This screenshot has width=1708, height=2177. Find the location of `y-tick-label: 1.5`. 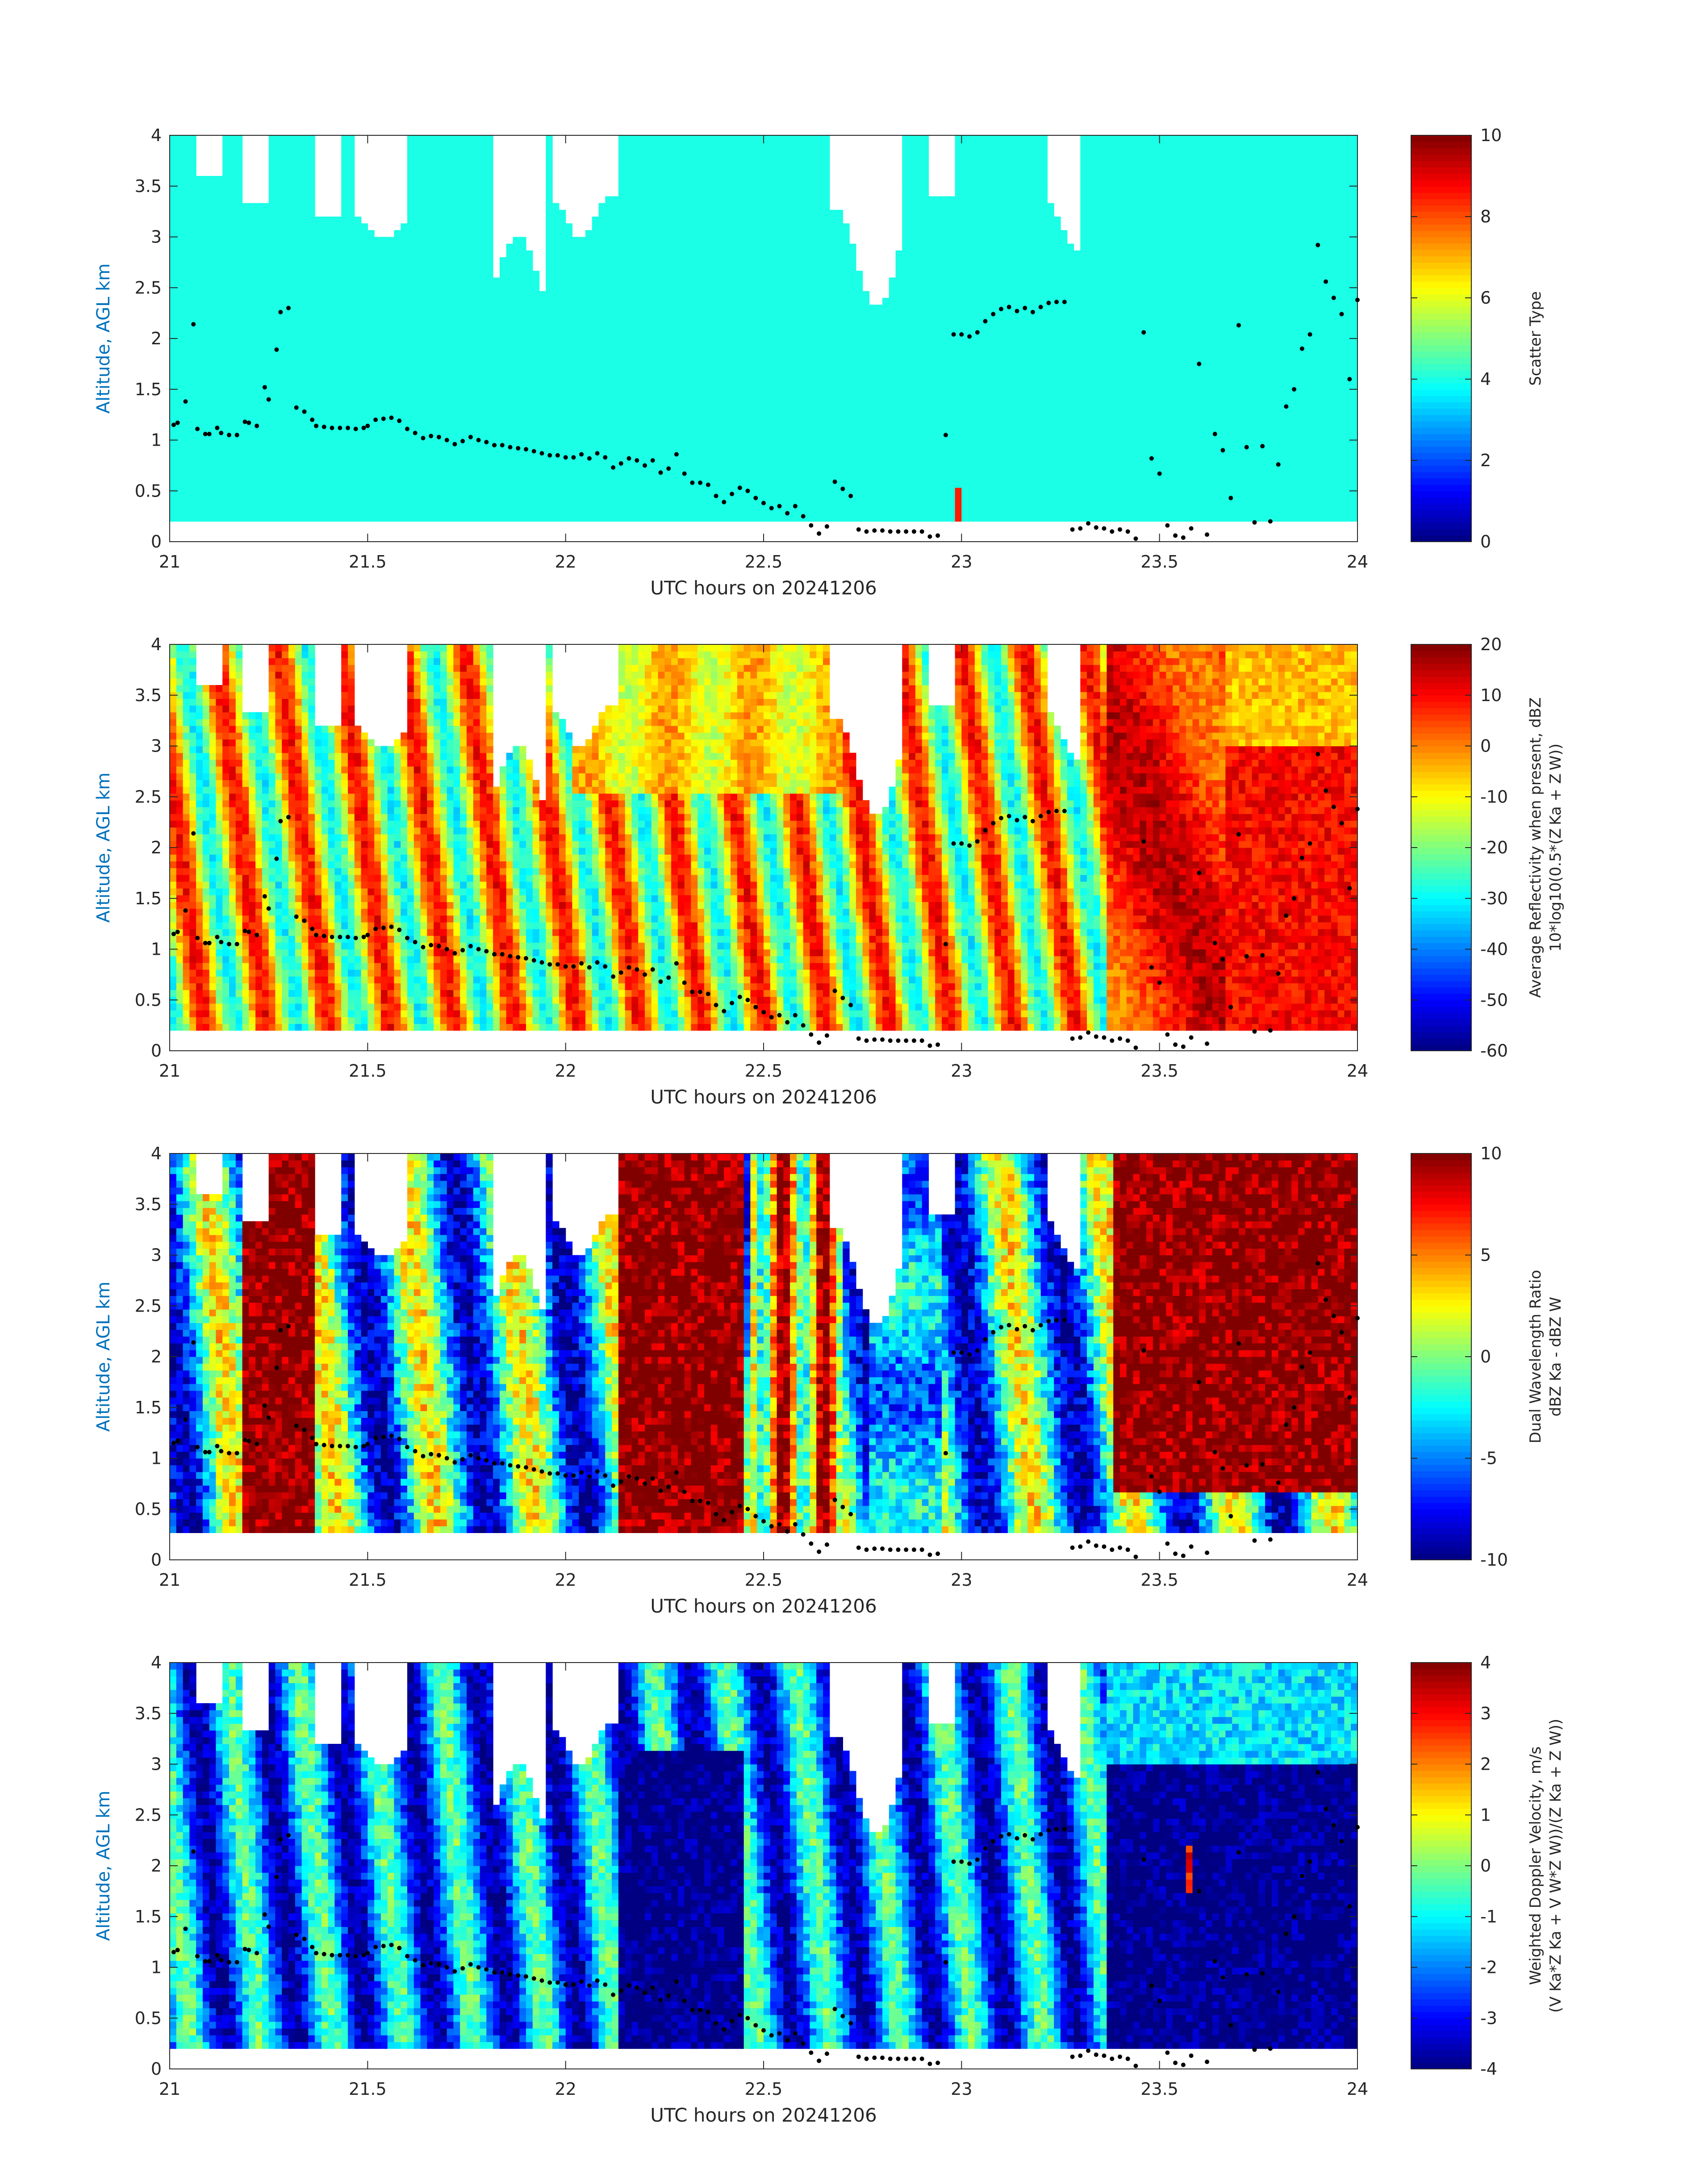

y-tick-label: 1.5 is located at coordinates (148, 1407).